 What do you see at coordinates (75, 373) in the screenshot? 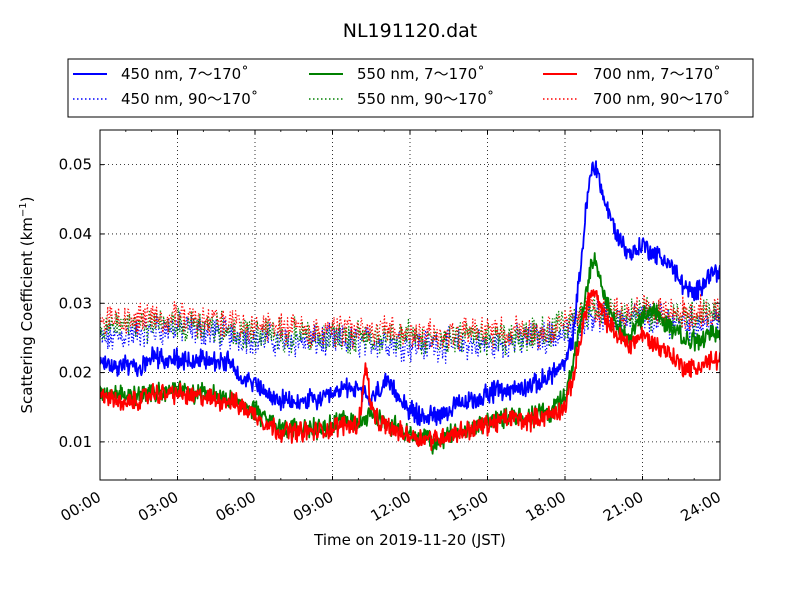
I see `y-tick-label: 0.02` at bounding box center [75, 373].